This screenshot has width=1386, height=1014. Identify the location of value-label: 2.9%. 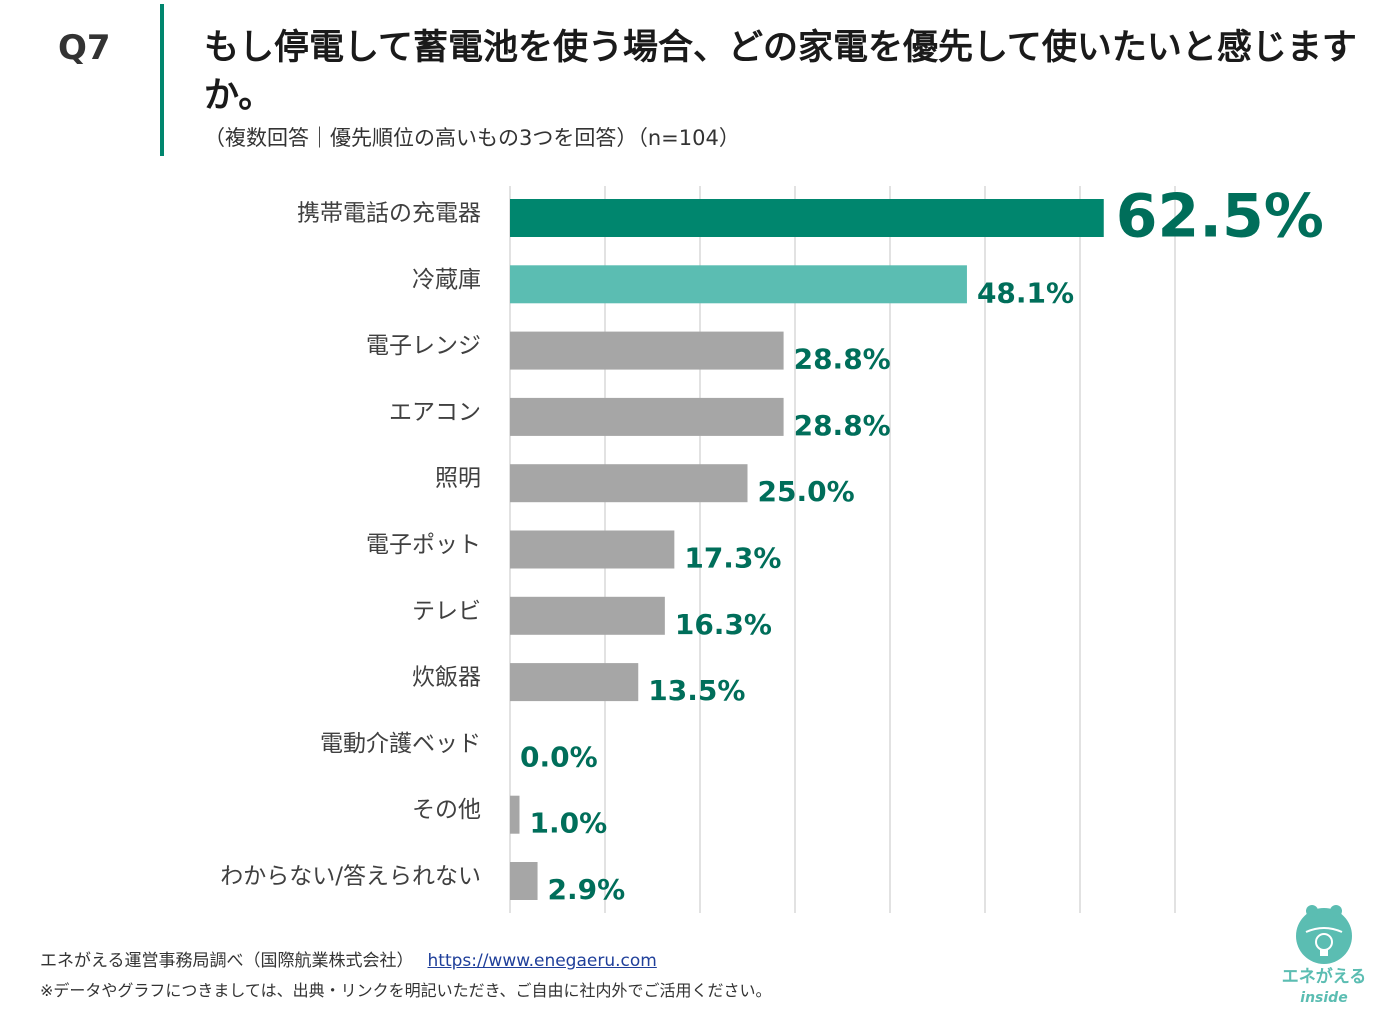
(587, 889).